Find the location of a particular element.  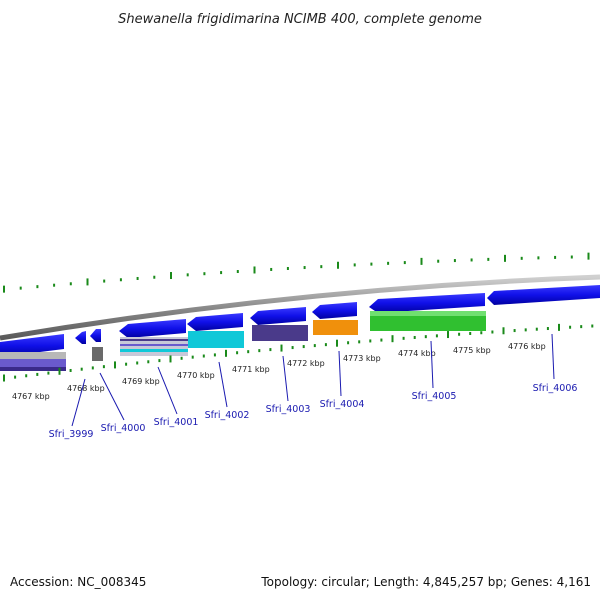

forward-strand is located at coordinates (300, 321).